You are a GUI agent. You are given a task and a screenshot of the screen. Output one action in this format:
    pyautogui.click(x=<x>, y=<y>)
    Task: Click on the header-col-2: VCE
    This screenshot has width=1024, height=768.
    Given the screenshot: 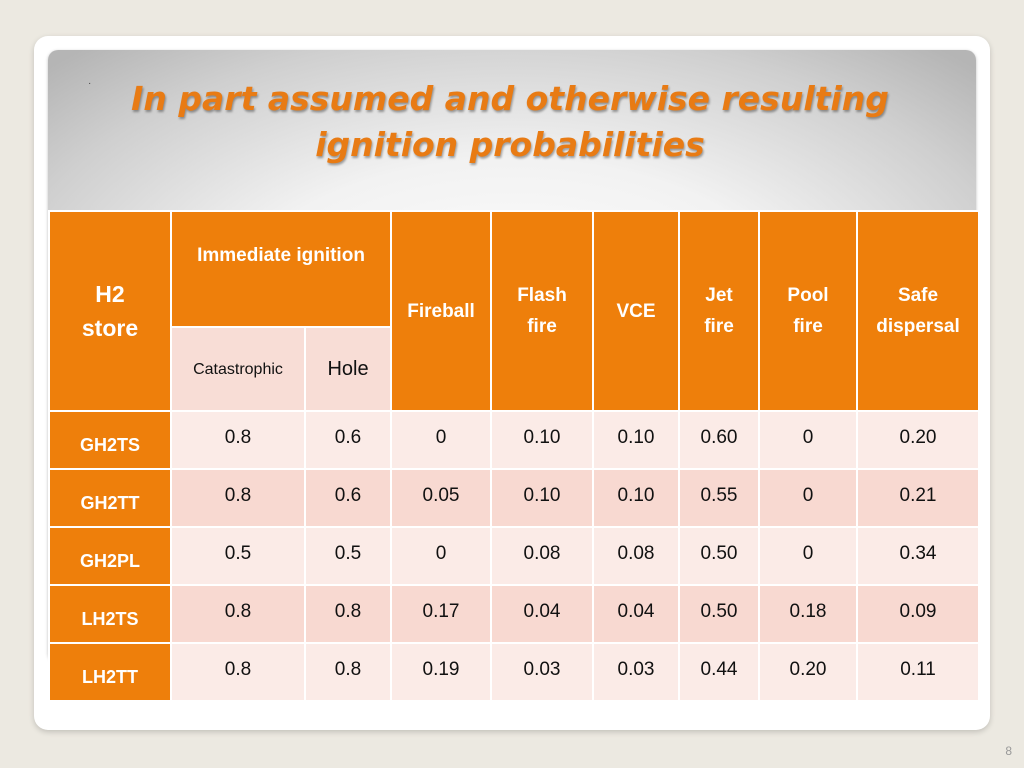 What is the action you would take?
    pyautogui.click(x=636, y=311)
    